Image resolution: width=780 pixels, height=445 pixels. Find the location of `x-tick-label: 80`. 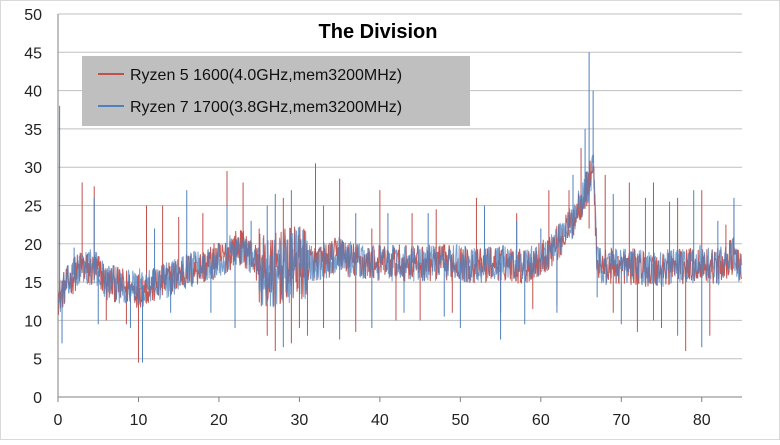

x-tick-label: 80 is located at coordinates (702, 420).